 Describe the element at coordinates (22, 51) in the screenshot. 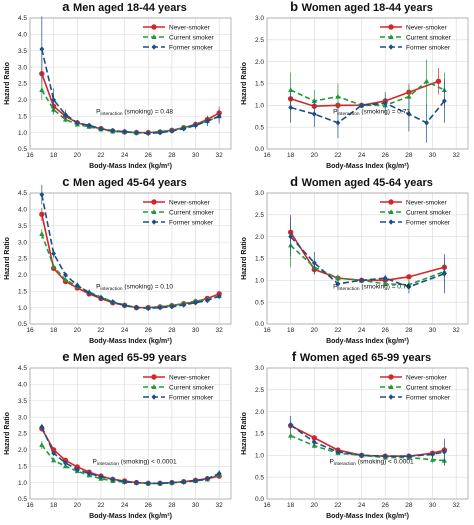

I see `y-tick-label: 3.5` at that location.